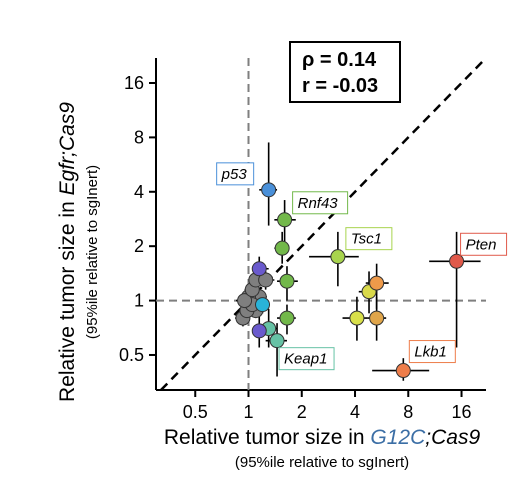 The height and width of the screenshot is (488, 530). I want to click on gene-label-text: Pten, so click(481, 244).